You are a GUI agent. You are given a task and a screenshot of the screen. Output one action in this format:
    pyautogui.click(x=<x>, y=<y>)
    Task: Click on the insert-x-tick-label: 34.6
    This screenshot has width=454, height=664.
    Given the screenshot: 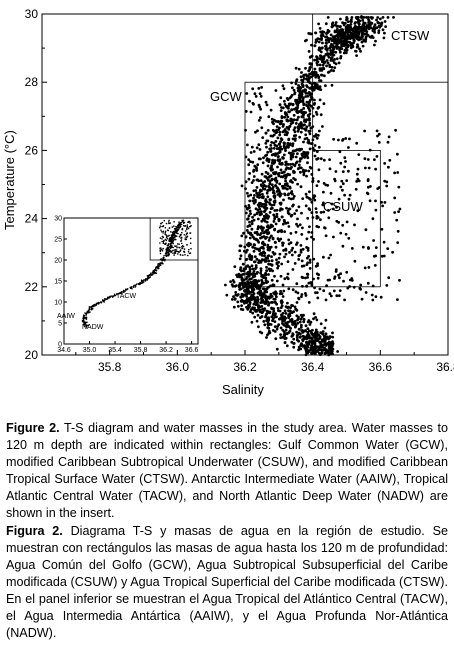 What is the action you would take?
    pyautogui.click(x=64, y=350)
    